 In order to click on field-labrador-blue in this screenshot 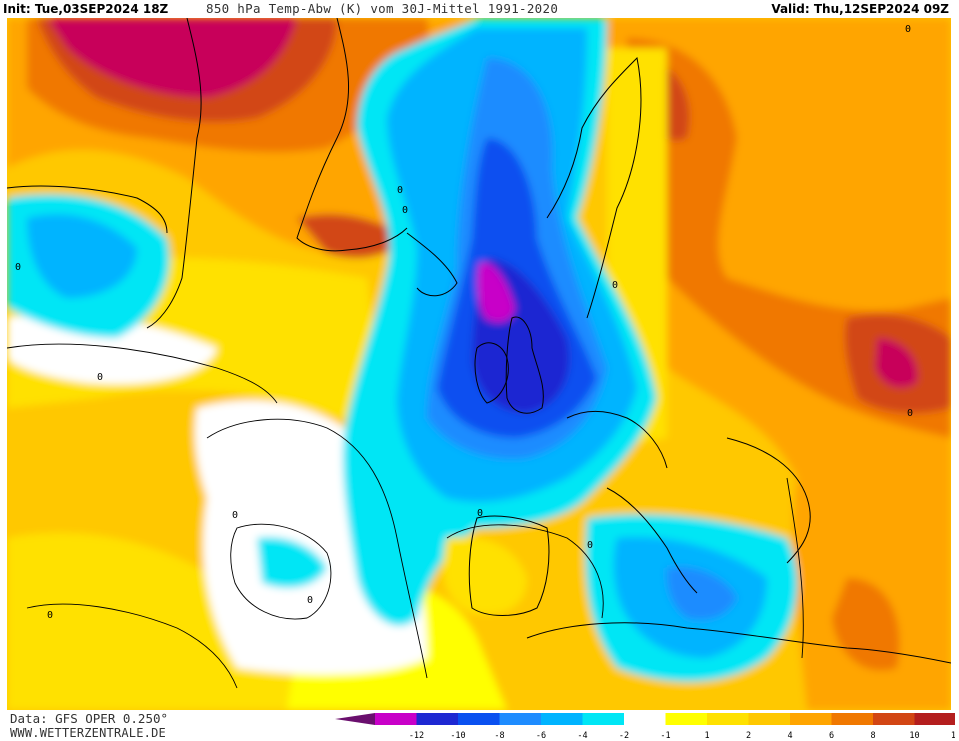, I will do `click(82, 256)`.